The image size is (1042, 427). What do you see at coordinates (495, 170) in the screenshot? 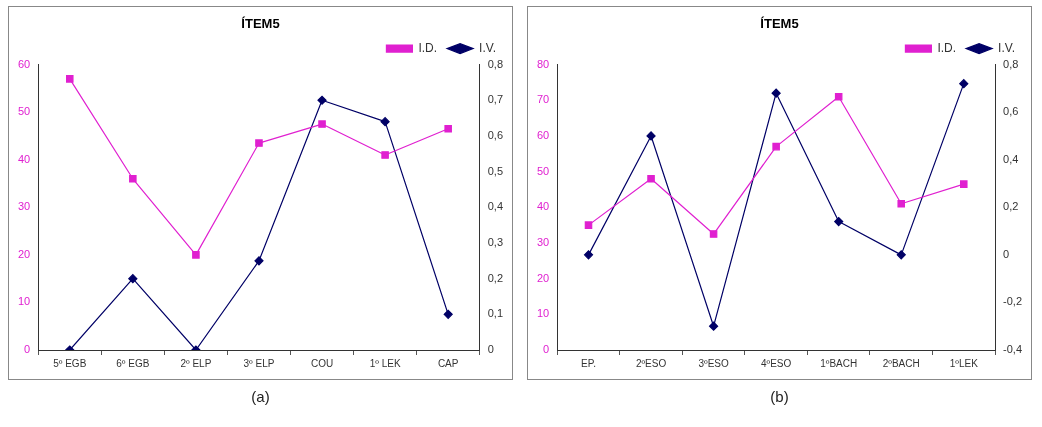
I see `y2-tick-label: 0,5` at bounding box center [495, 170].